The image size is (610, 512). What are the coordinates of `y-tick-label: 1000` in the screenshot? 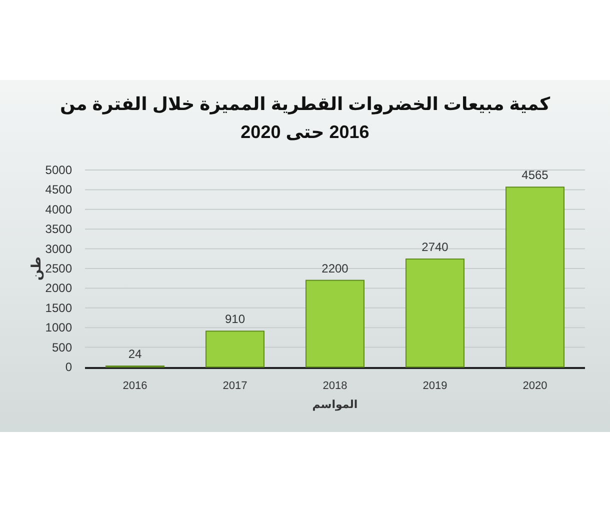 It's located at (58, 327).